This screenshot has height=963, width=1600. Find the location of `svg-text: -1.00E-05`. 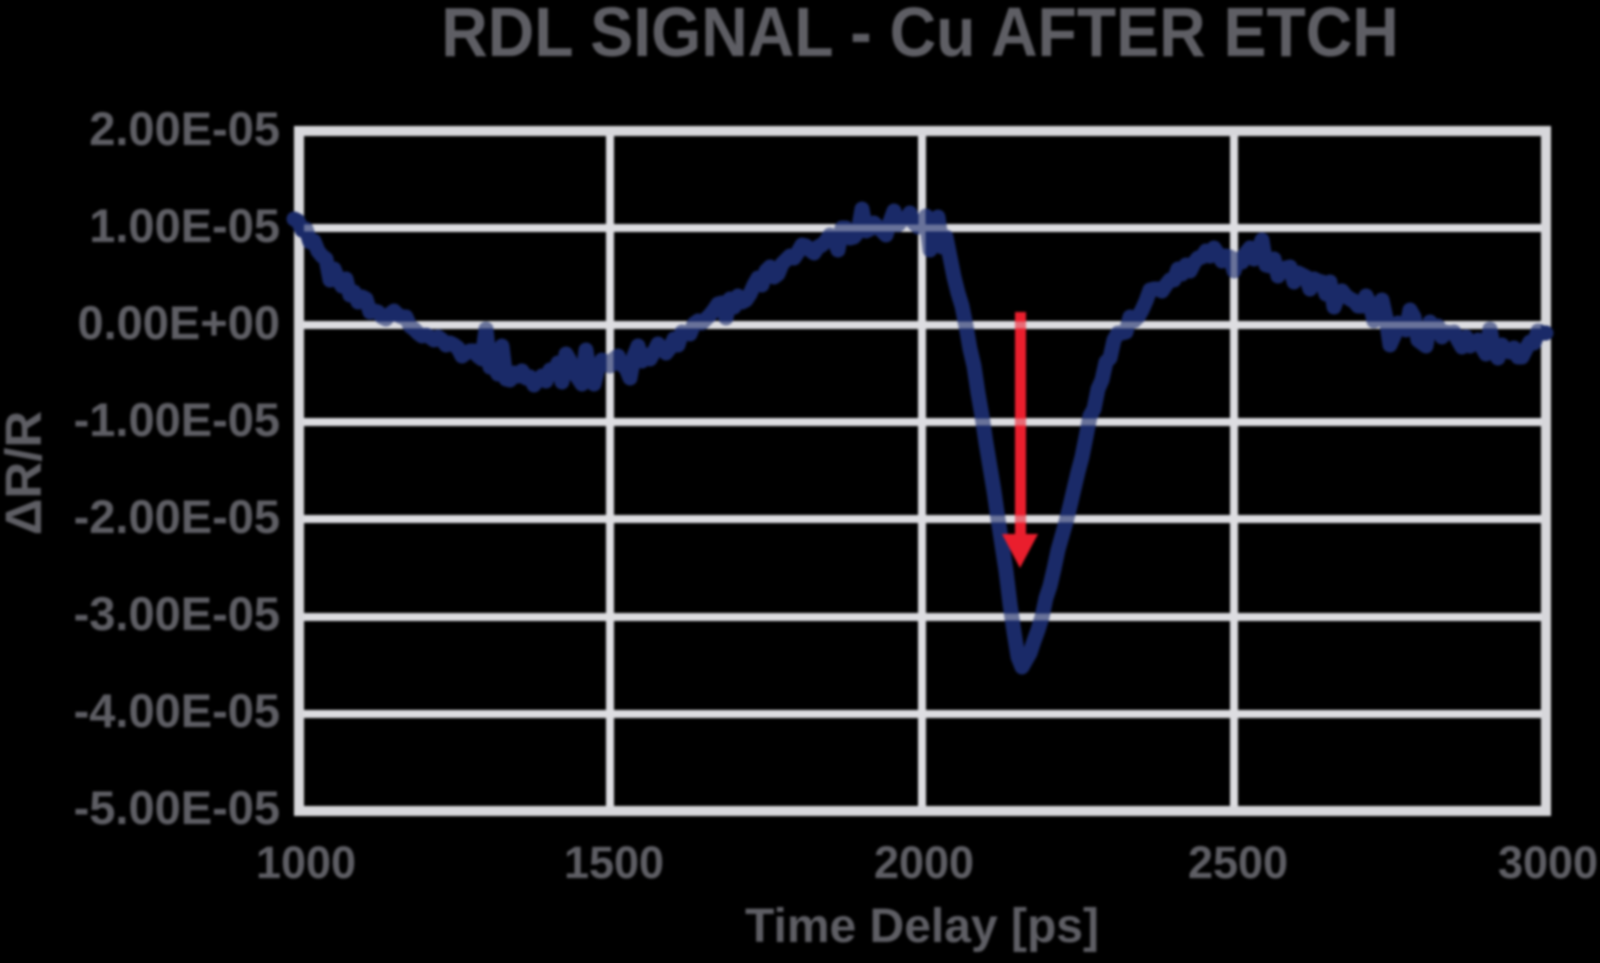

svg-text: -1.00E-05 is located at coordinates (177, 419).